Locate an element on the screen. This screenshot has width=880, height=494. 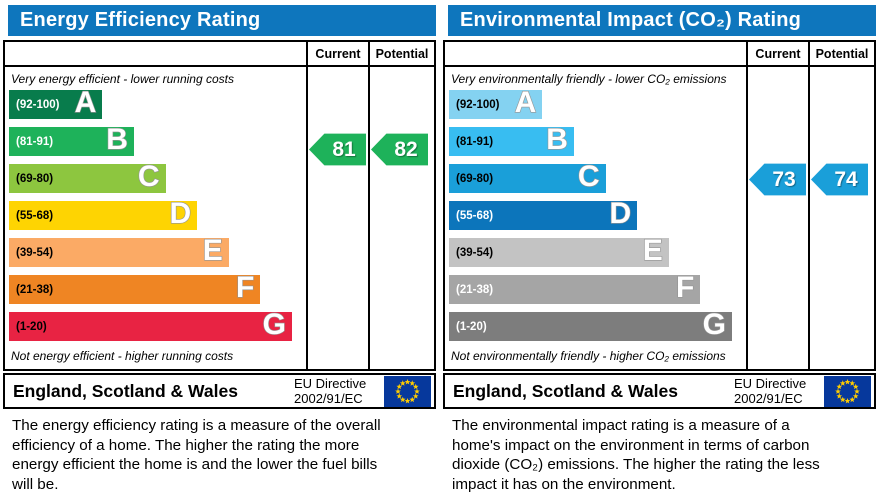
energy-header-spacer is located at coordinates (155, 54).